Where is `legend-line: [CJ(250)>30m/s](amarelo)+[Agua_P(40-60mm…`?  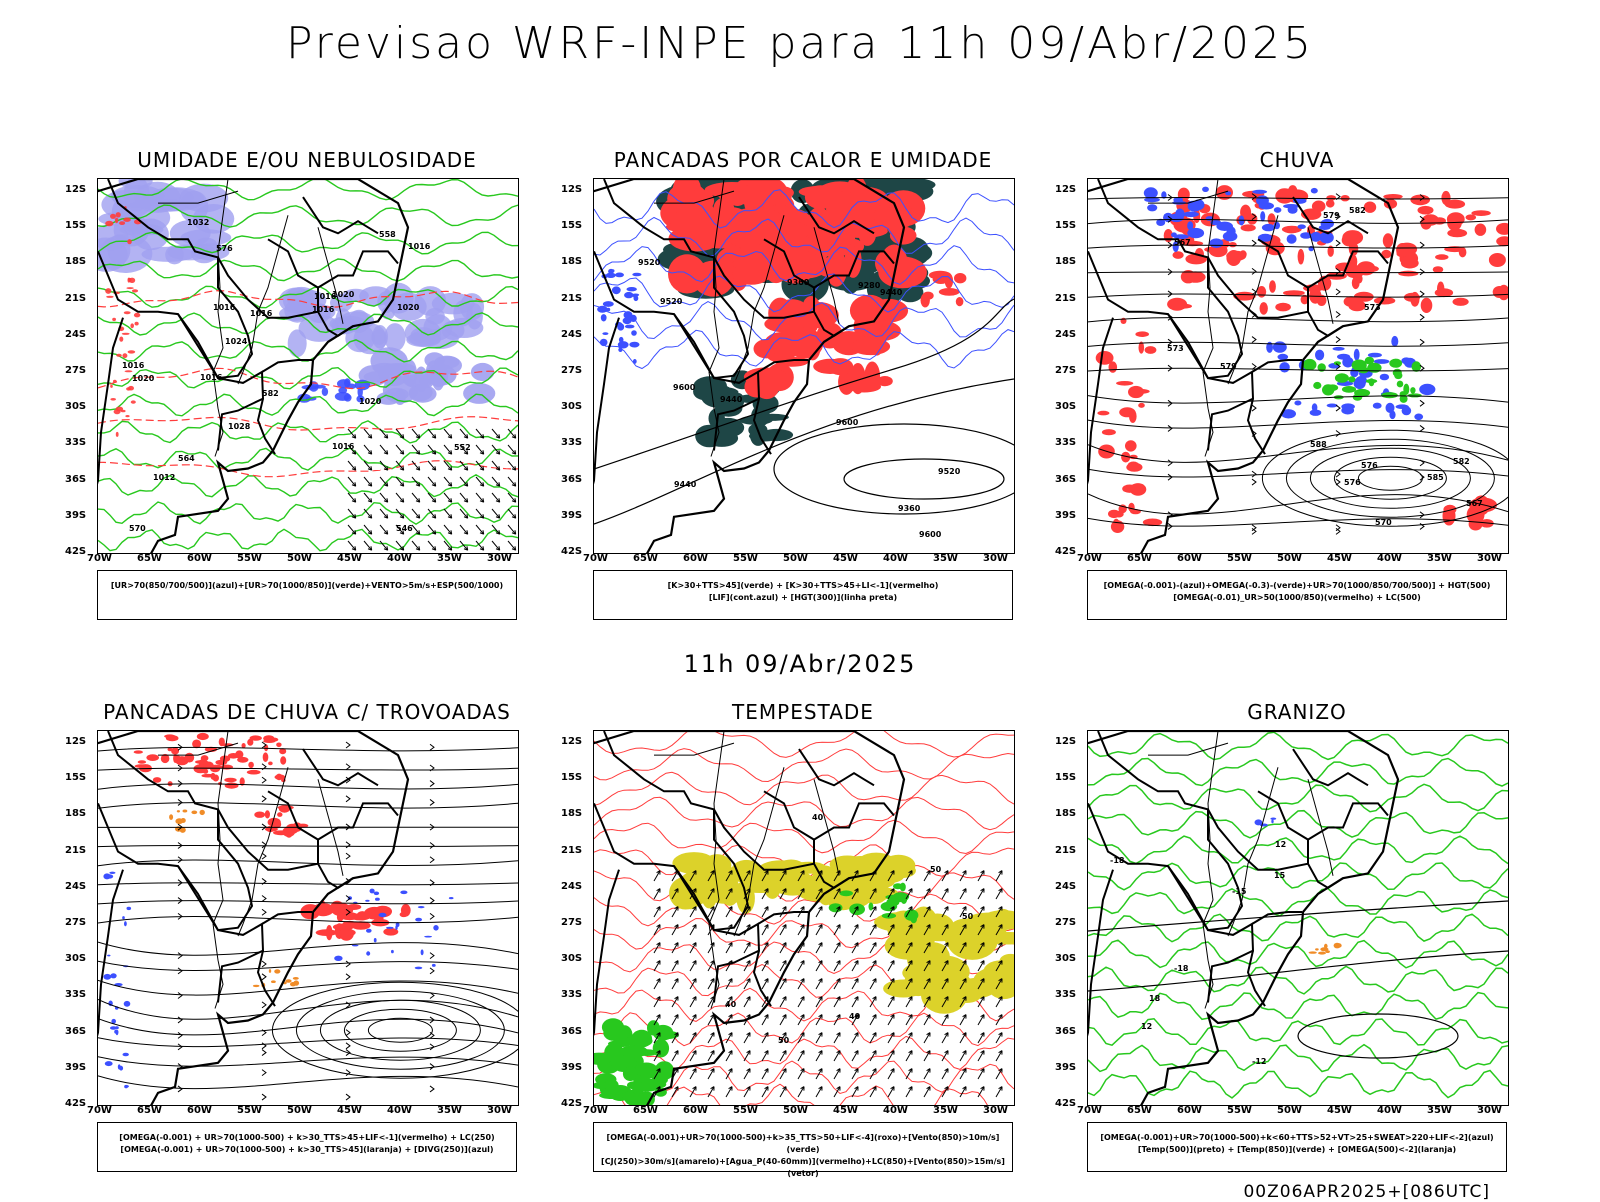
legend-line: [CJ(250)>30m/s](amarelo)+[Agua_P(40-60mm… is located at coordinates (803, 1167).